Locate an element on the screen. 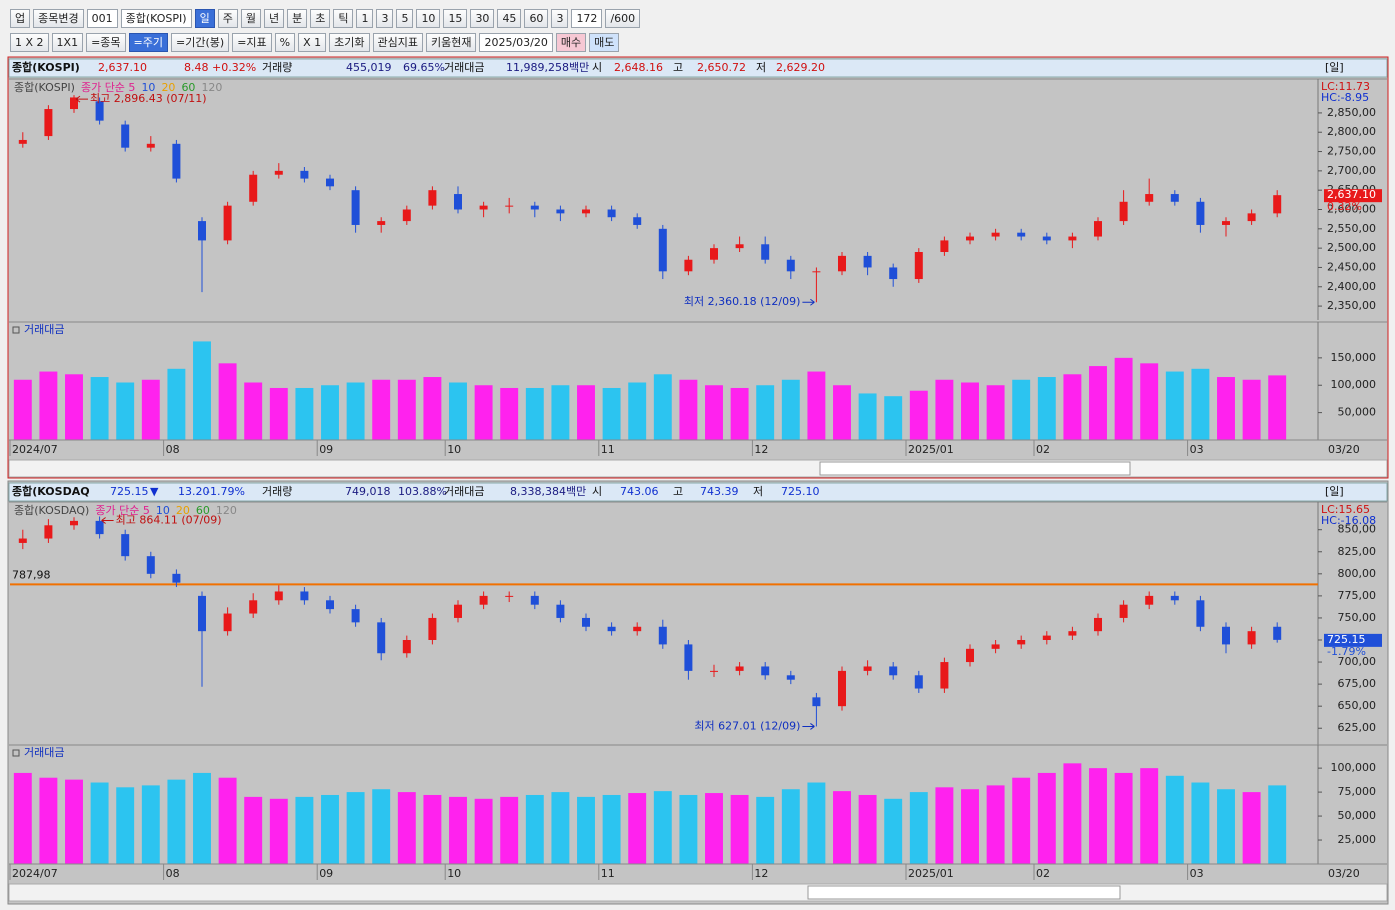 The width and height of the screenshot is (1395, 910). last-change: -1.79% is located at coordinates (1346, 651).